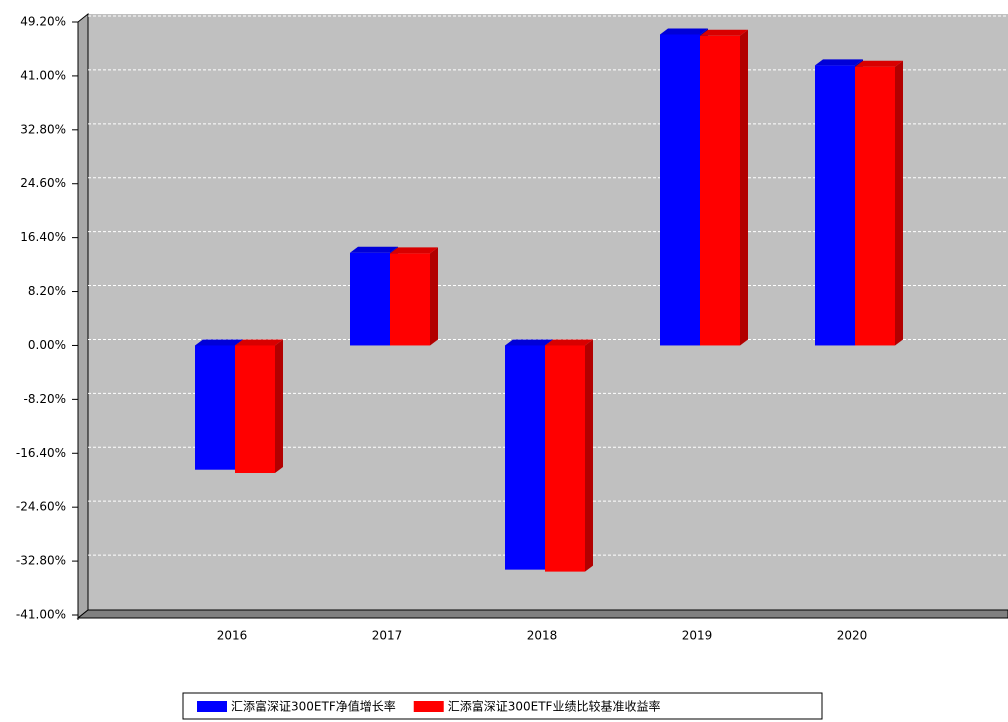 The width and height of the screenshot is (1008, 722). Describe the element at coordinates (43, 183) in the screenshot. I see `y-tick-label: 24.60%` at that location.